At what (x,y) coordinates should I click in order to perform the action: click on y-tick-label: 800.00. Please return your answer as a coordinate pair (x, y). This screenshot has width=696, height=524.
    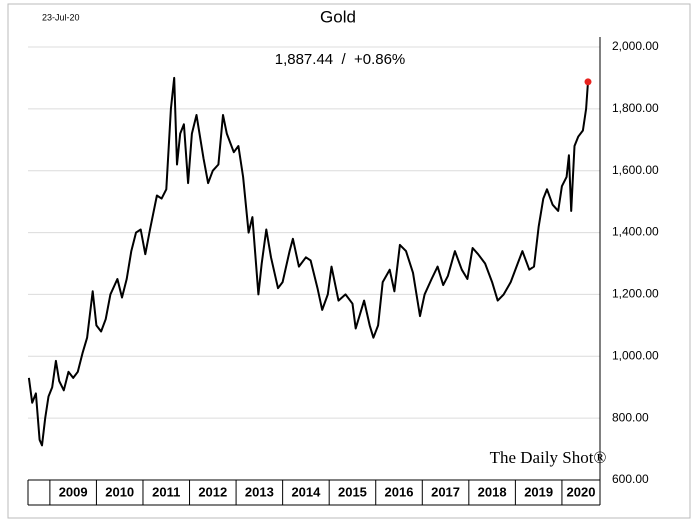
    Looking at the image, I should click on (630, 417).